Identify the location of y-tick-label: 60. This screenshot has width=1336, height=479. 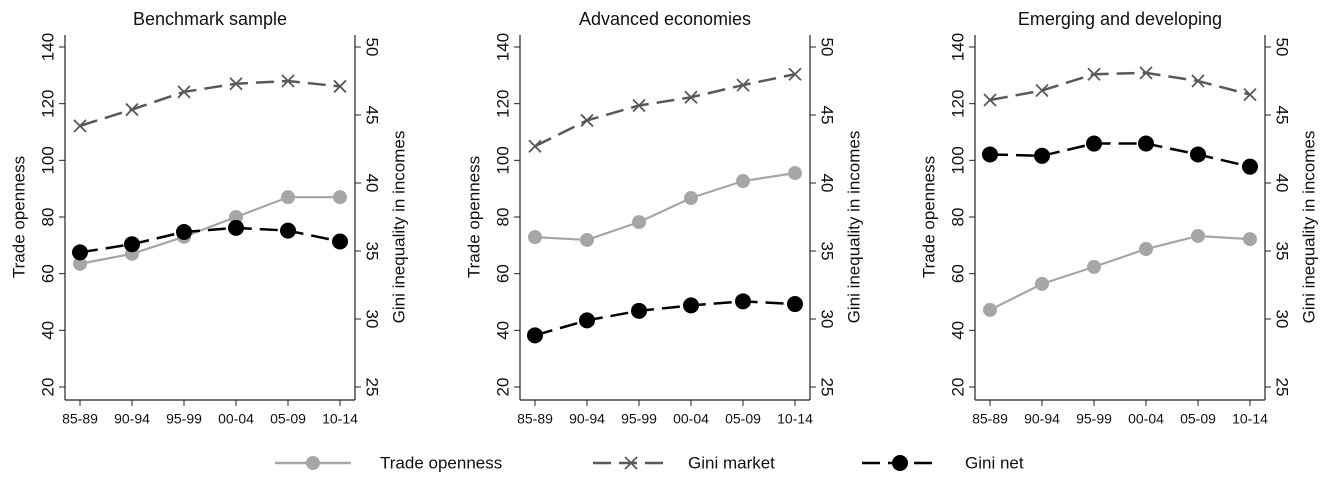
(502, 273).